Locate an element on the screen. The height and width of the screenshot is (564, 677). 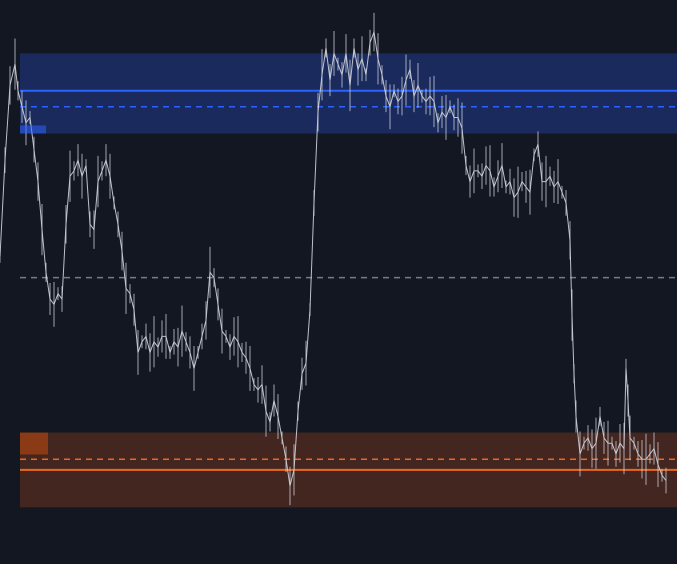
markers-layer is located at coordinates (34, 290).